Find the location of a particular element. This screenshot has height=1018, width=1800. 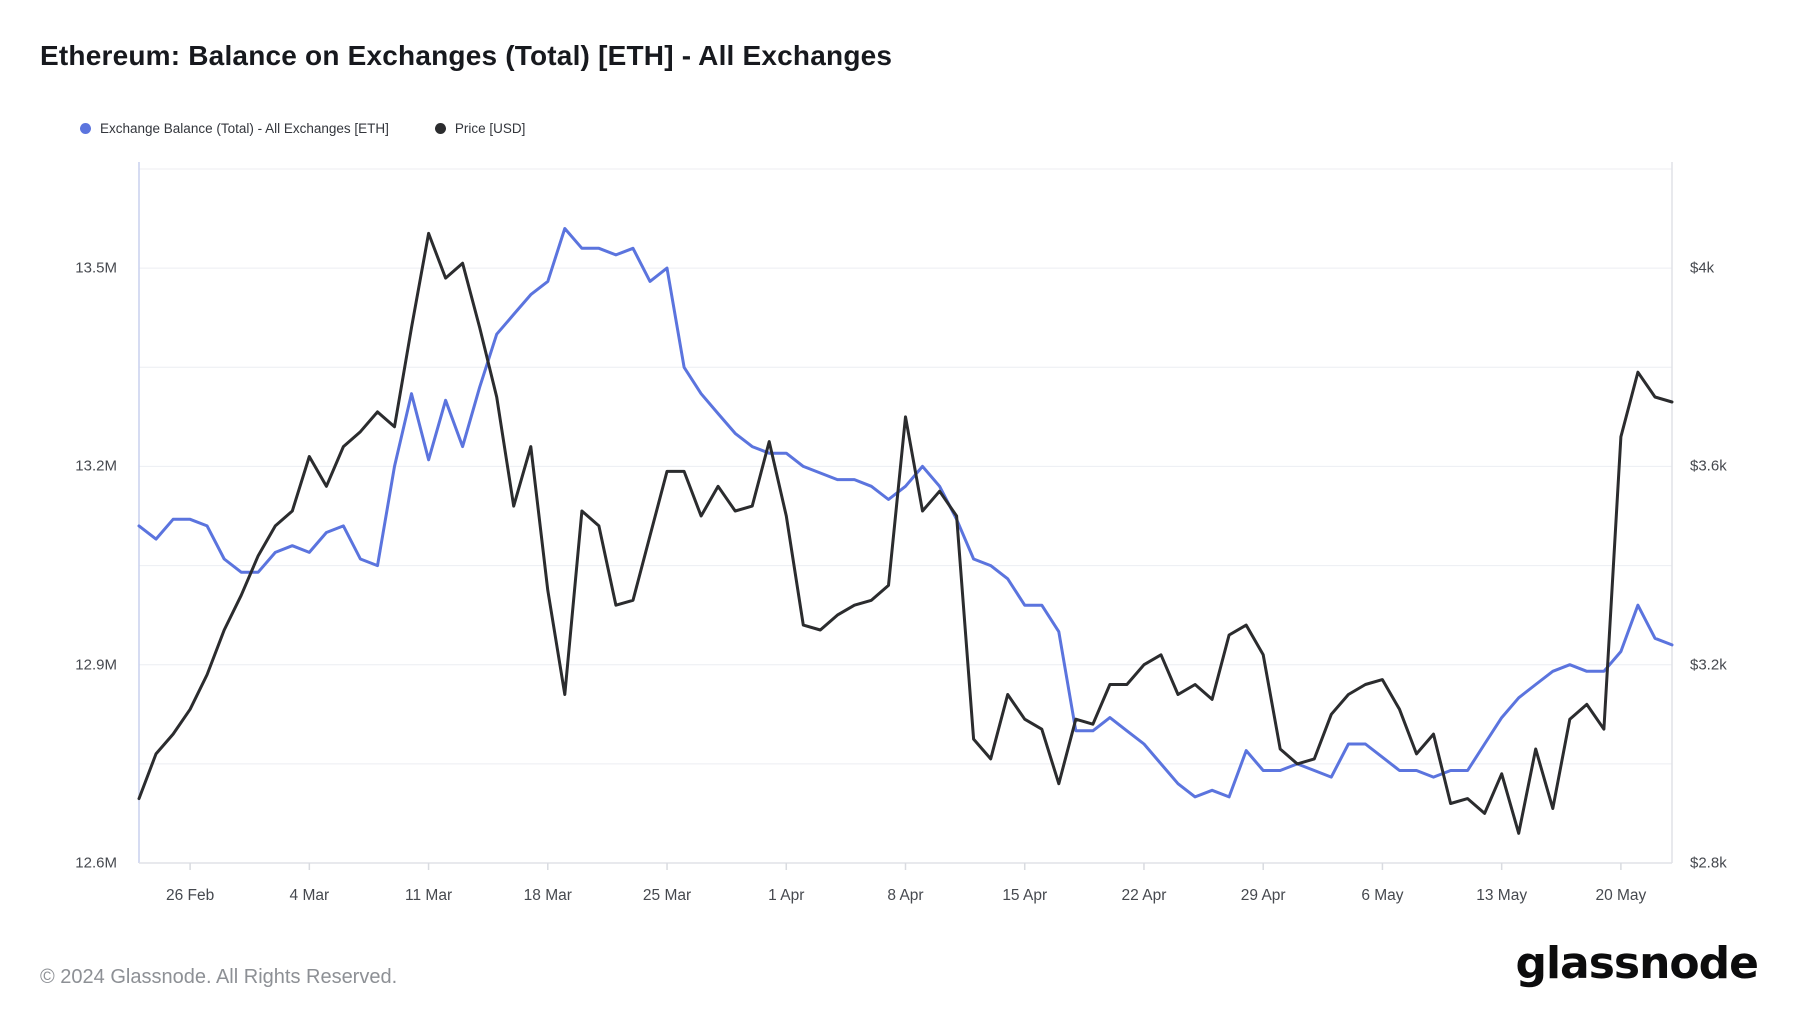

x-axis-label: 26 Feb is located at coordinates (190, 895).